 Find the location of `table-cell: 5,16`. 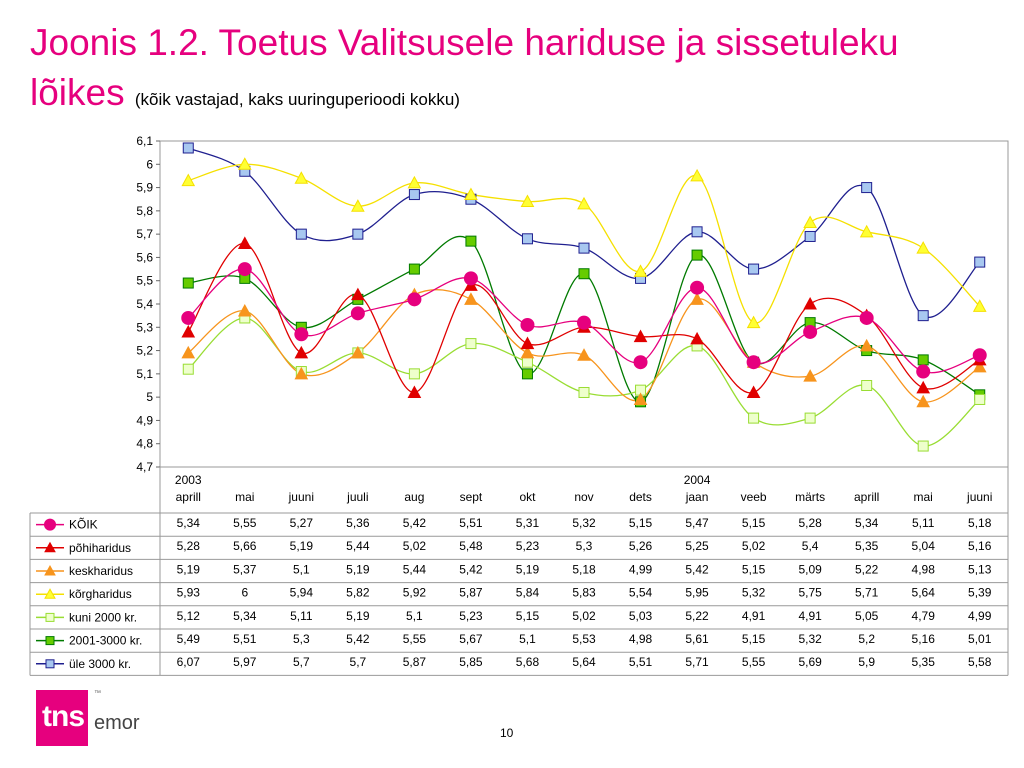

table-cell: 5,16 is located at coordinates (924, 639).